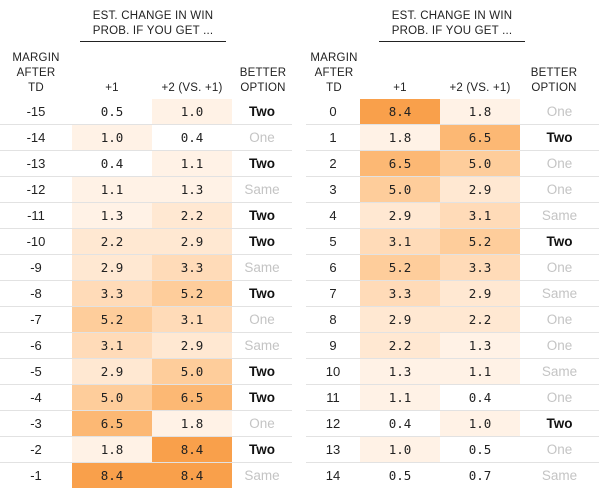 This screenshot has width=599, height=503. What do you see at coordinates (333, 189) in the screenshot?
I see `margin-cell: 3` at bounding box center [333, 189].